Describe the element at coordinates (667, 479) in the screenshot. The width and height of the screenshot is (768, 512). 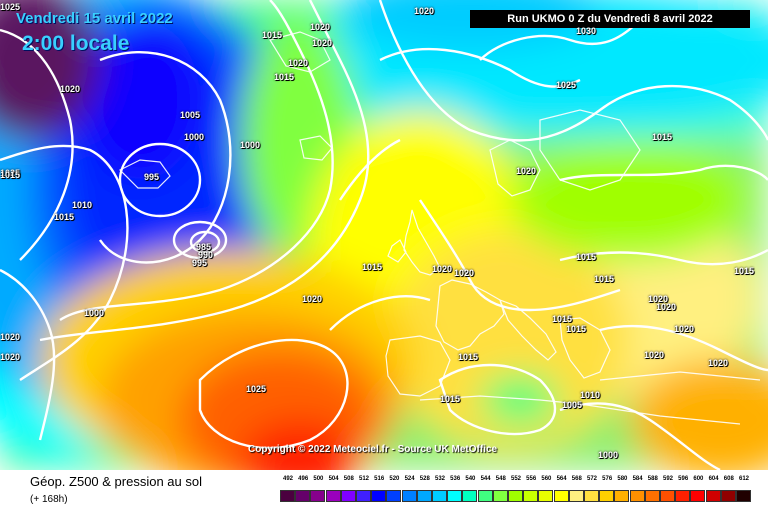
I see `scale-tick-label: 592` at that location.